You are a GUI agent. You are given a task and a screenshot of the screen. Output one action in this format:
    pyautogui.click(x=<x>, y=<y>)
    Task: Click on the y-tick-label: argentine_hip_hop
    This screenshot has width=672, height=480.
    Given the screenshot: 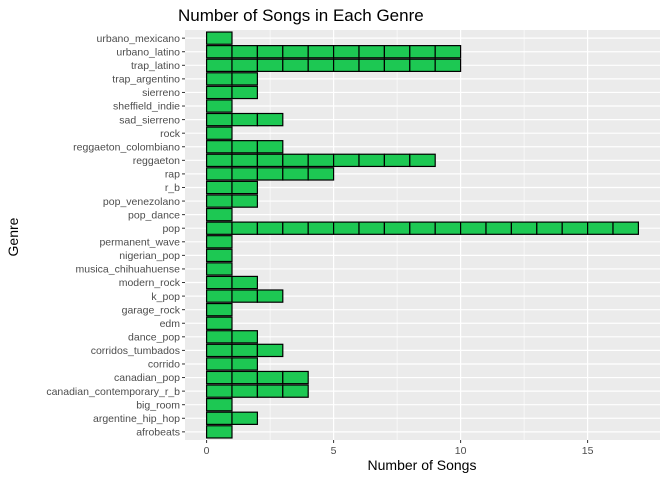 What is the action you would take?
    pyautogui.click(x=136, y=419)
    